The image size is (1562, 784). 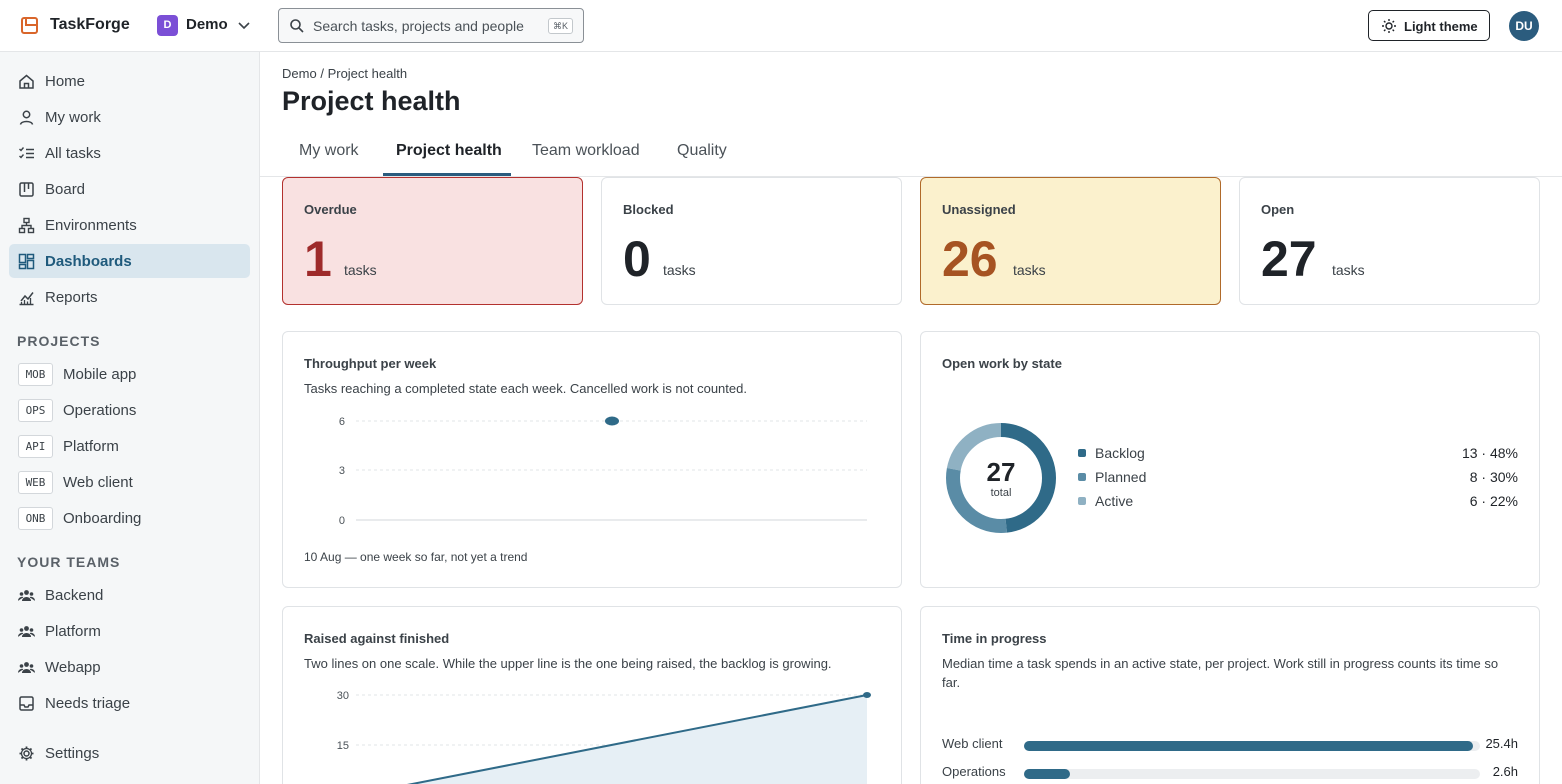 I want to click on search-input, so click(x=428, y=26).